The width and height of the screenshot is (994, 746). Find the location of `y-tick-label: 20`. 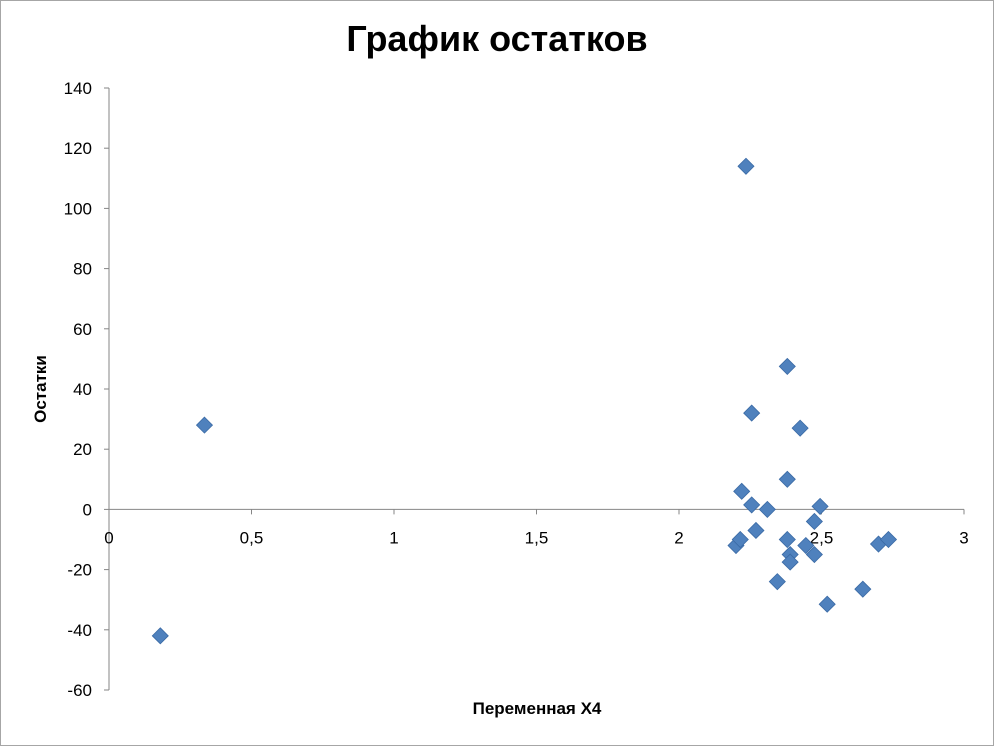

y-tick-label: 20 is located at coordinates (82, 449).